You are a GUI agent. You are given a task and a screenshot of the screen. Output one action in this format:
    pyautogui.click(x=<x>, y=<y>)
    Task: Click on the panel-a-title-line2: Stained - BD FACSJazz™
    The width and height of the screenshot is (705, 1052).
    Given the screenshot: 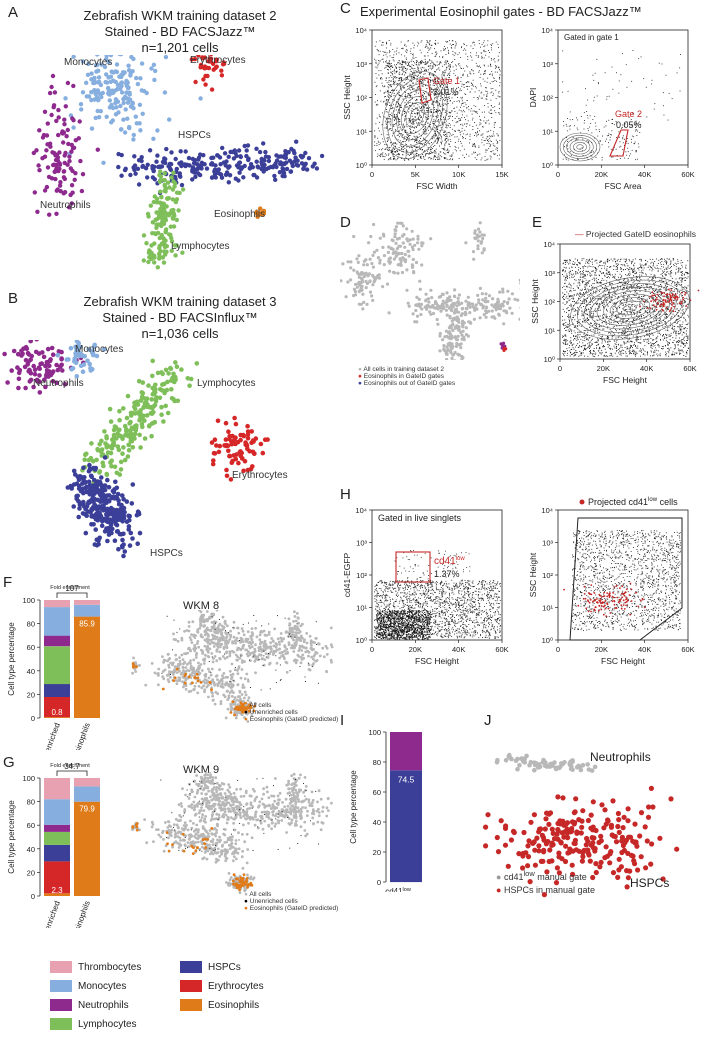 What is the action you would take?
    pyautogui.click(x=180, y=31)
    